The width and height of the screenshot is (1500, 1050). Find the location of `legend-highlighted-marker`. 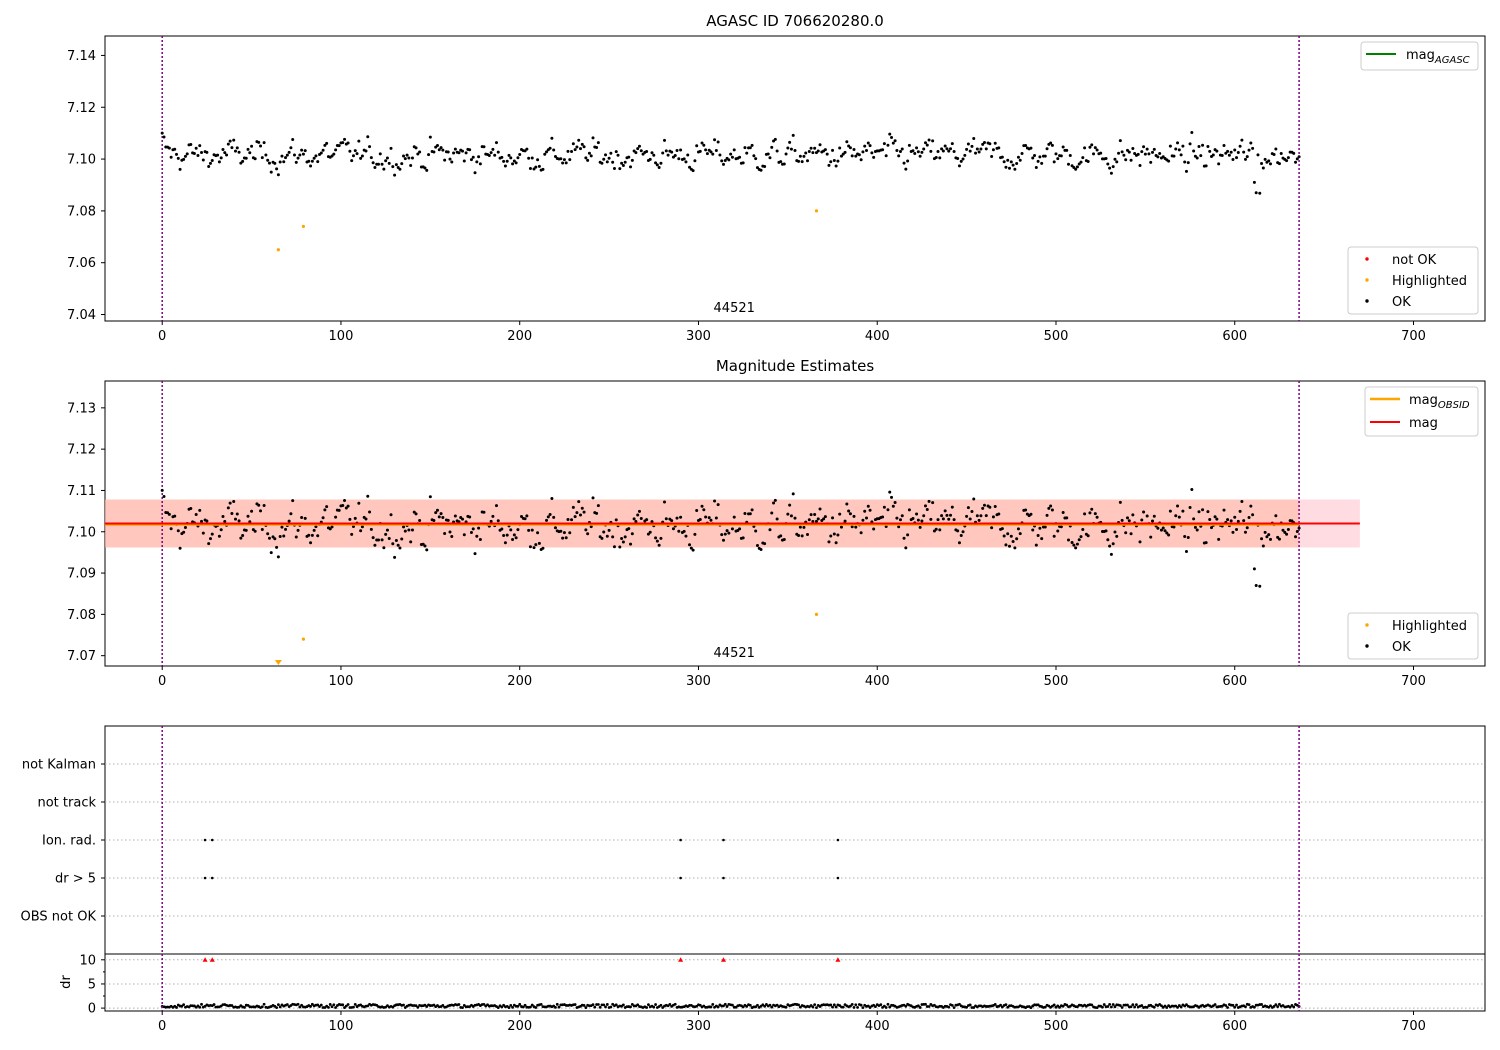

legend-highlighted-marker is located at coordinates (1367, 280).